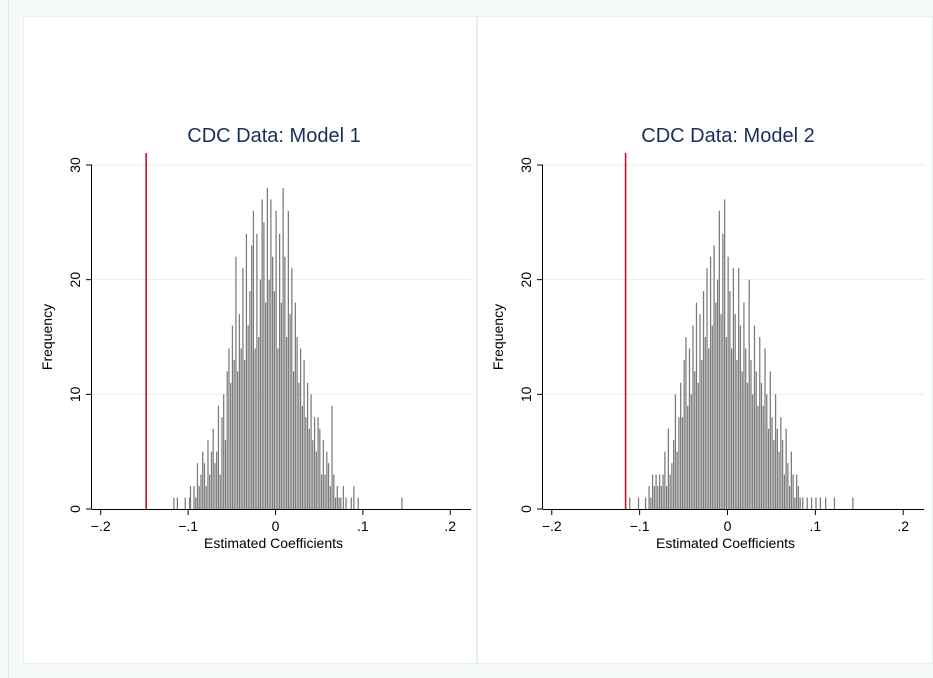 The height and width of the screenshot is (678, 933). Describe the element at coordinates (75, 165) in the screenshot. I see `y-tick-label: 30` at that location.